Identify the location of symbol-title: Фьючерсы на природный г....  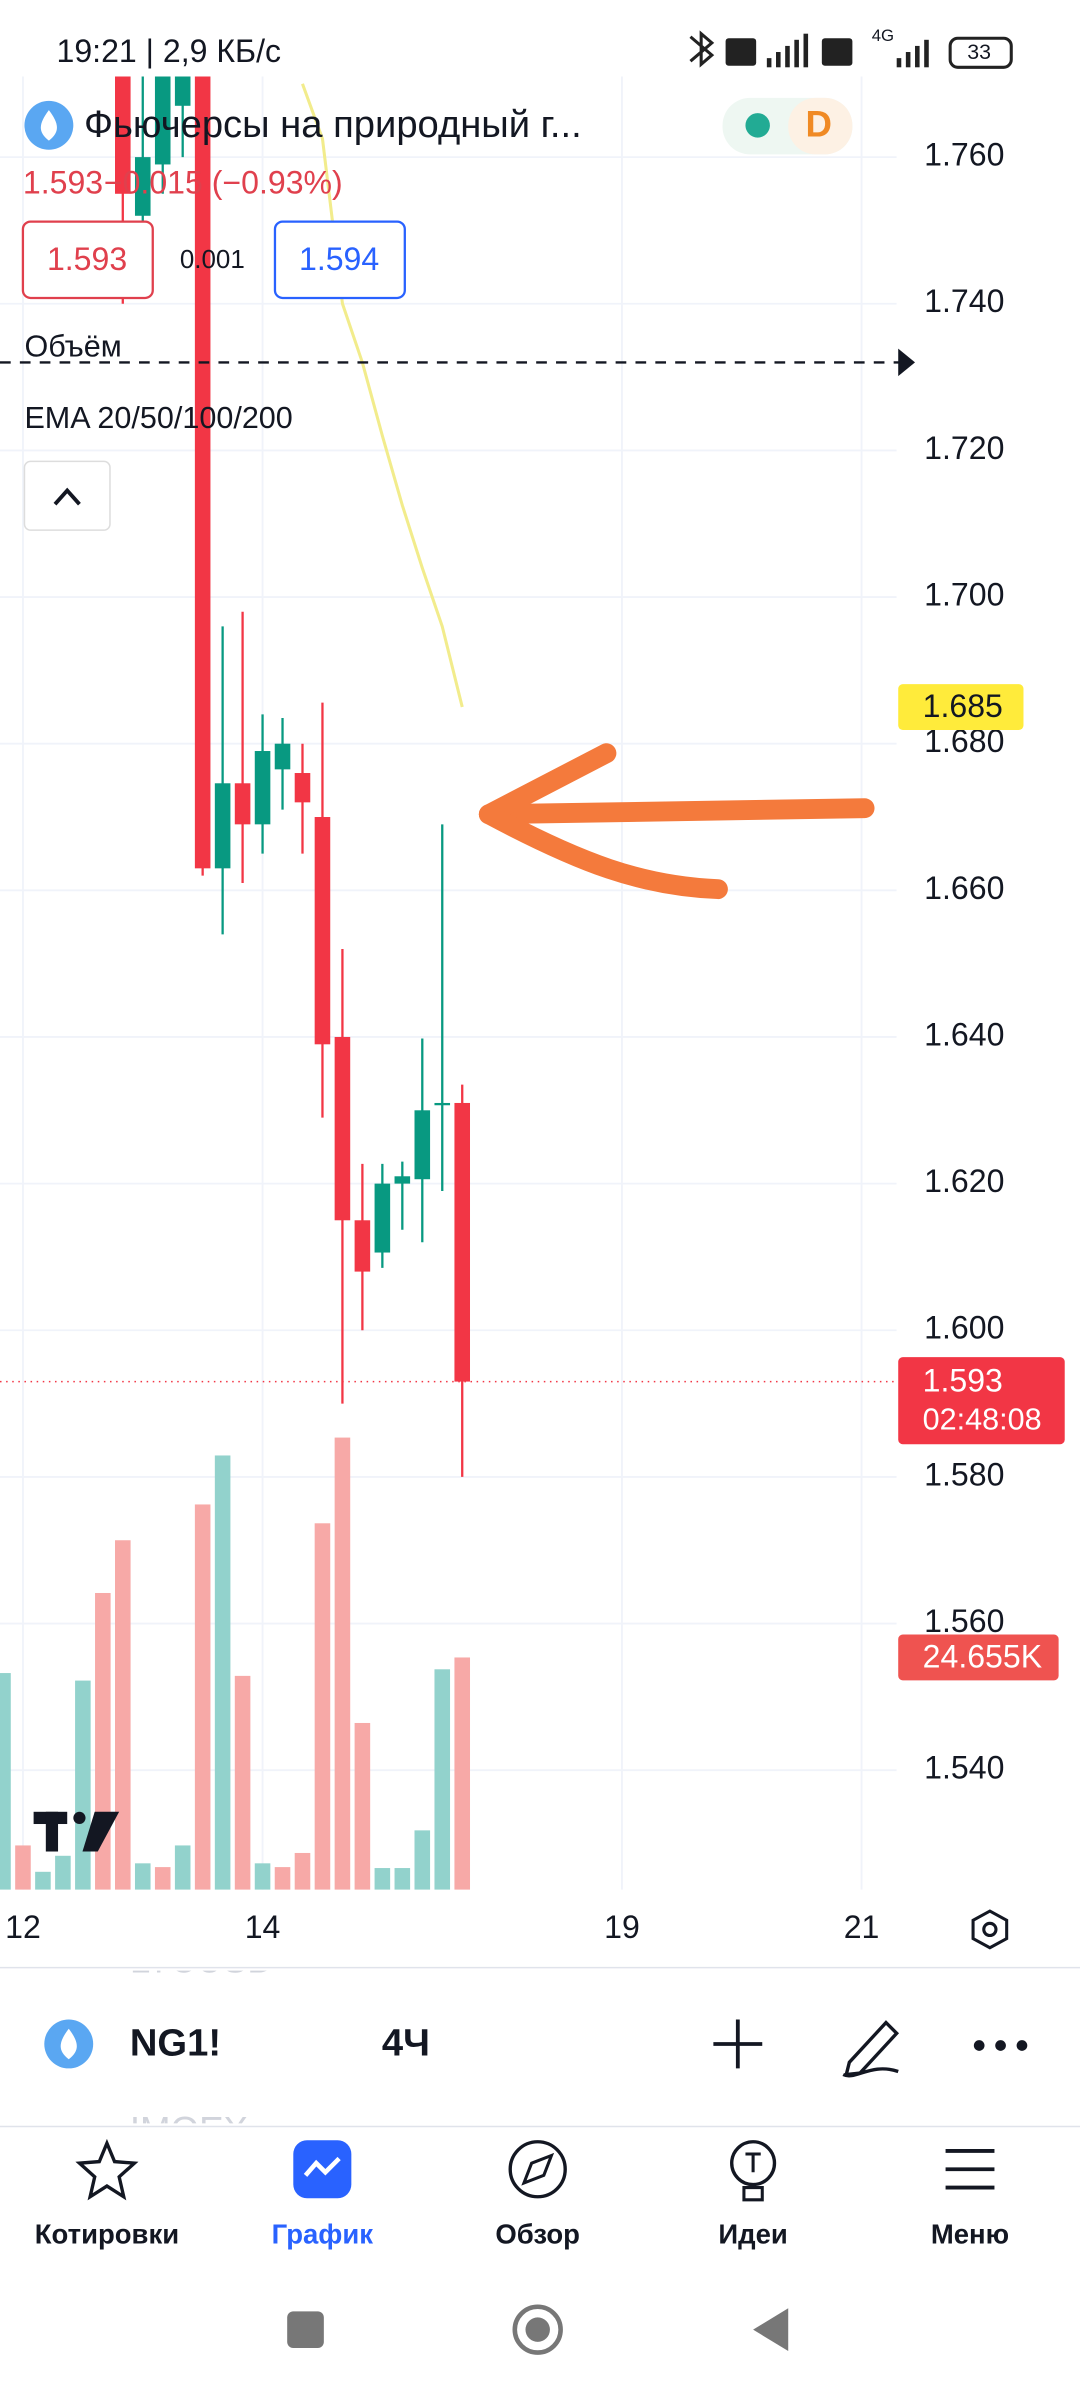
(333, 124).